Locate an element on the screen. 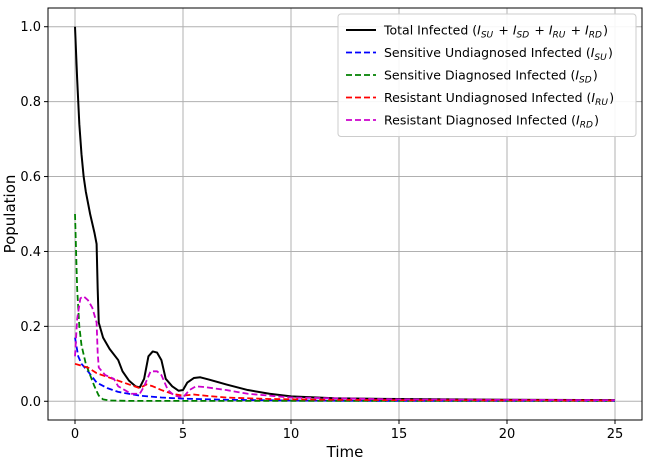 The height and width of the screenshot is (461, 652). legend-box is located at coordinates (487, 75).